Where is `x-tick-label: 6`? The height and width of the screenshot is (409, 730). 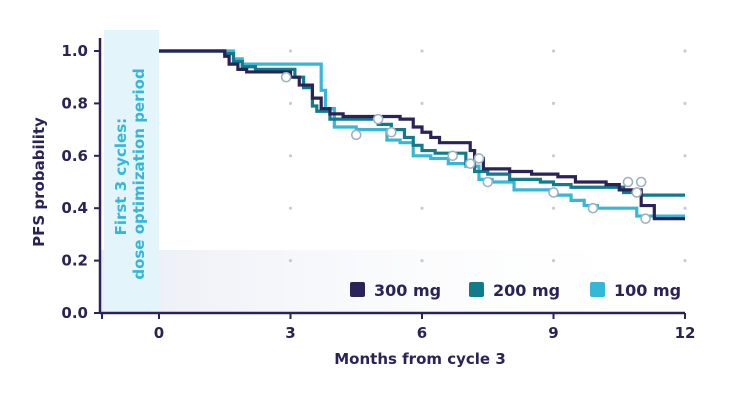
x-tick-label: 6 is located at coordinates (422, 333).